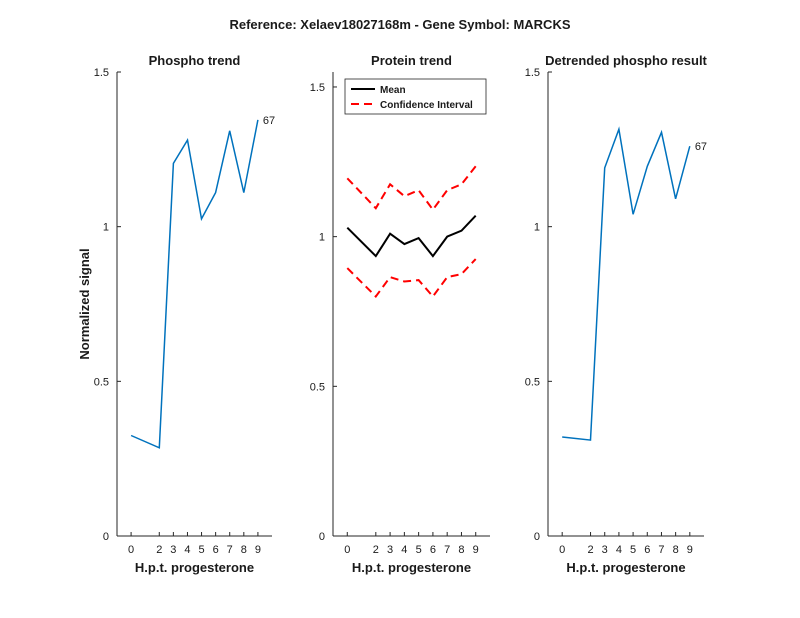  I want to click on legend-label: Mean, so click(393, 90).